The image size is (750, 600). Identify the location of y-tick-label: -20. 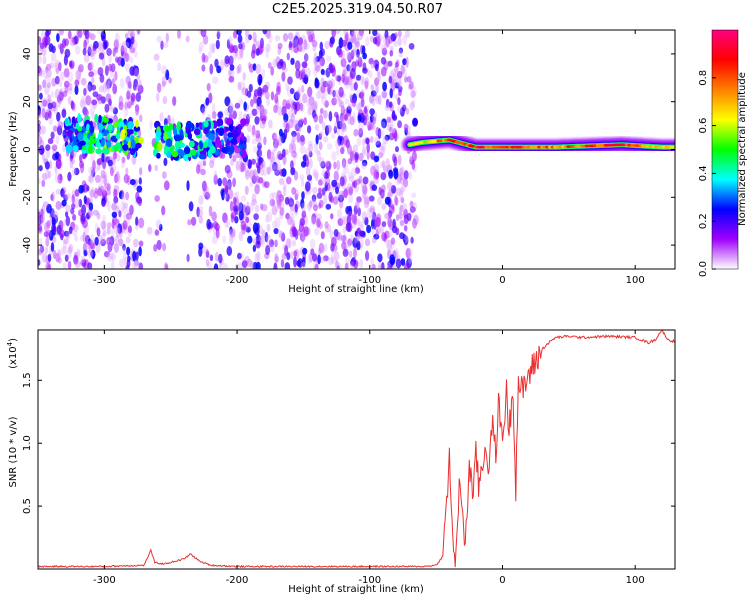
(27, 197).